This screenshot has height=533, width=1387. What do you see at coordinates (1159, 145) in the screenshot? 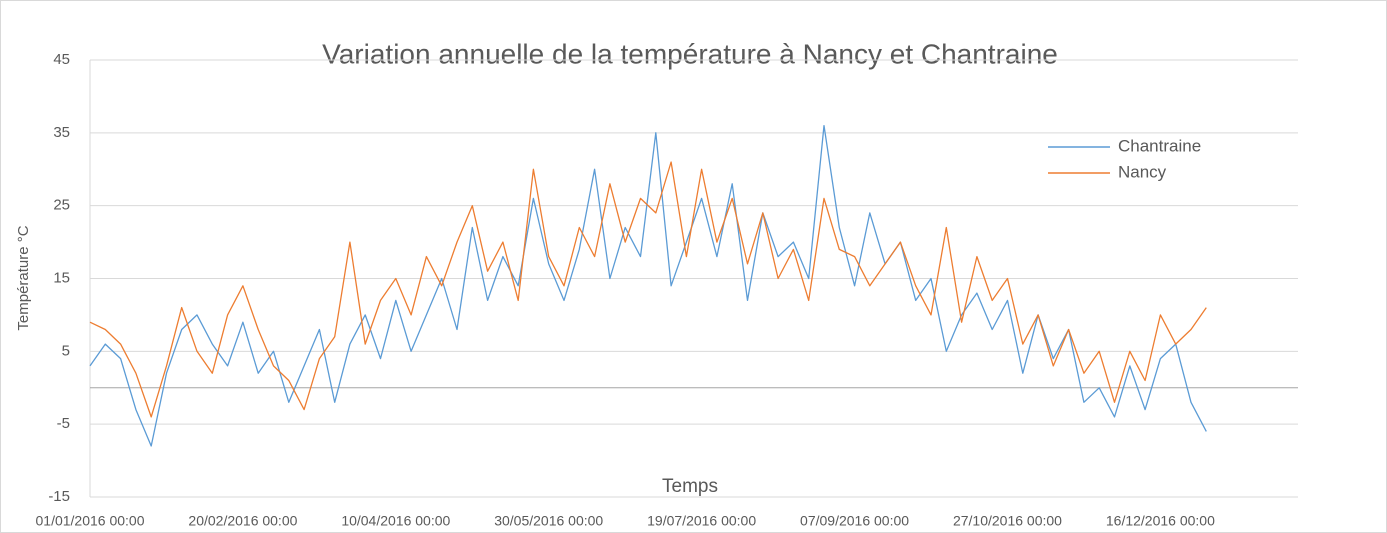
I see `legend-label: Chantraine` at bounding box center [1159, 145].